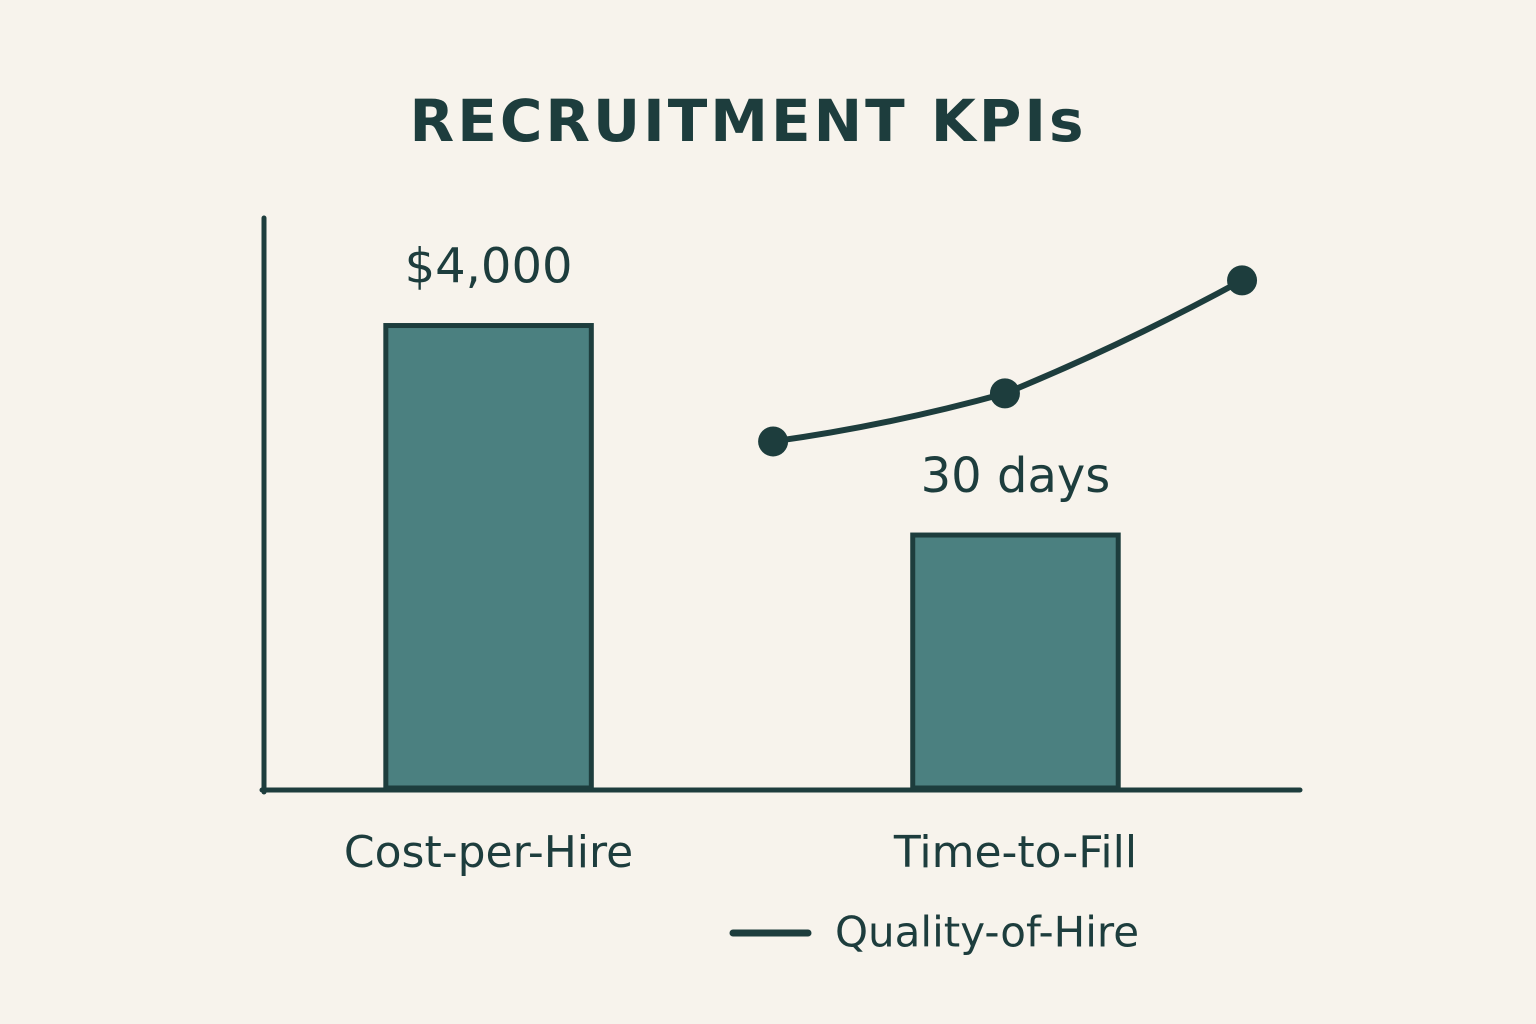 Image resolution: width=1536 pixels, height=1024 pixels. What do you see at coordinates (748, 121) in the screenshot?
I see `chart-title: RECRUITMENT KPIs` at bounding box center [748, 121].